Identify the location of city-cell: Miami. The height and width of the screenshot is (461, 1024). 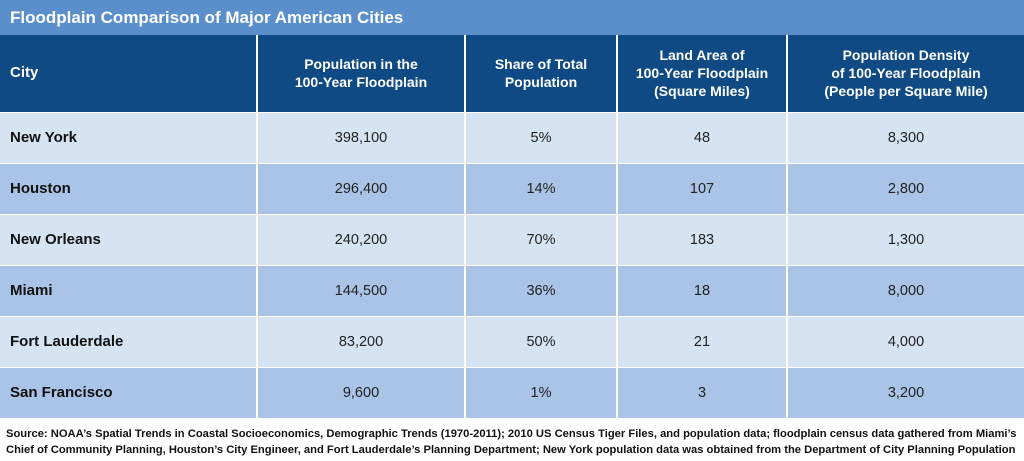
(129, 290).